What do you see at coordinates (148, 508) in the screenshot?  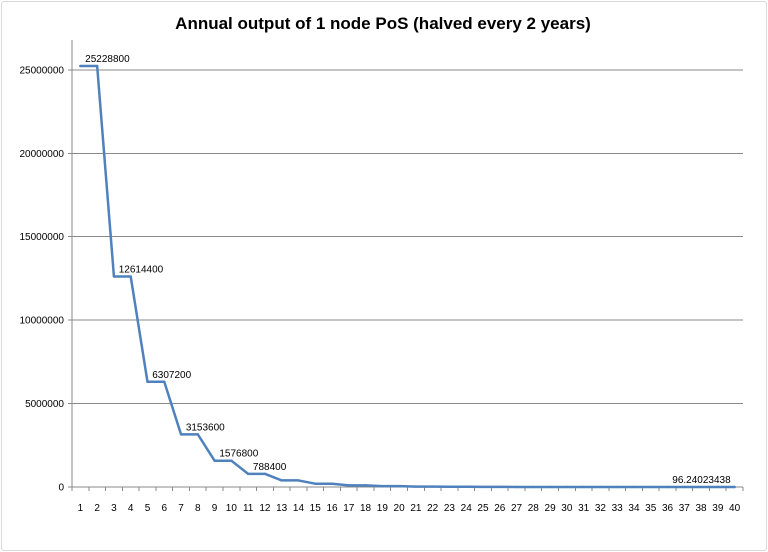 I see `x-tick-label: 5` at bounding box center [148, 508].